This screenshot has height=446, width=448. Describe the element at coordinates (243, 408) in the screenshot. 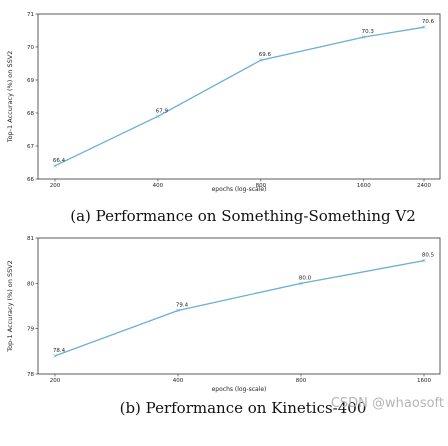

I see `figure-caption: (b) Performance on Kinetics-400` at that location.